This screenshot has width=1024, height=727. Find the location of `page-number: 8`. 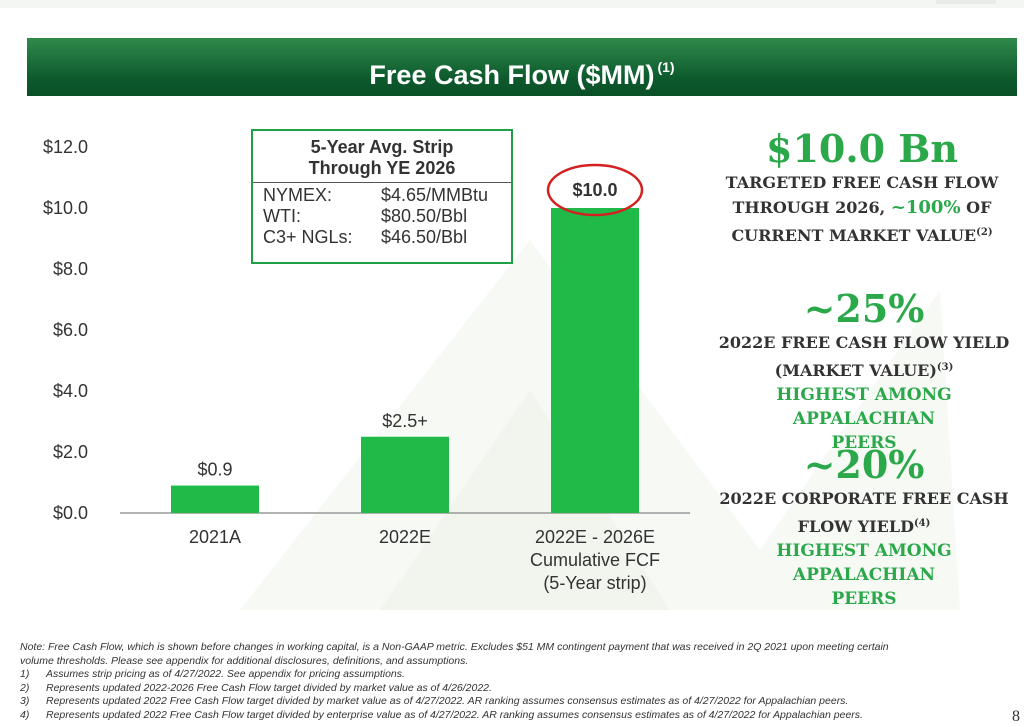

page-number: 8 is located at coordinates (1016, 716).